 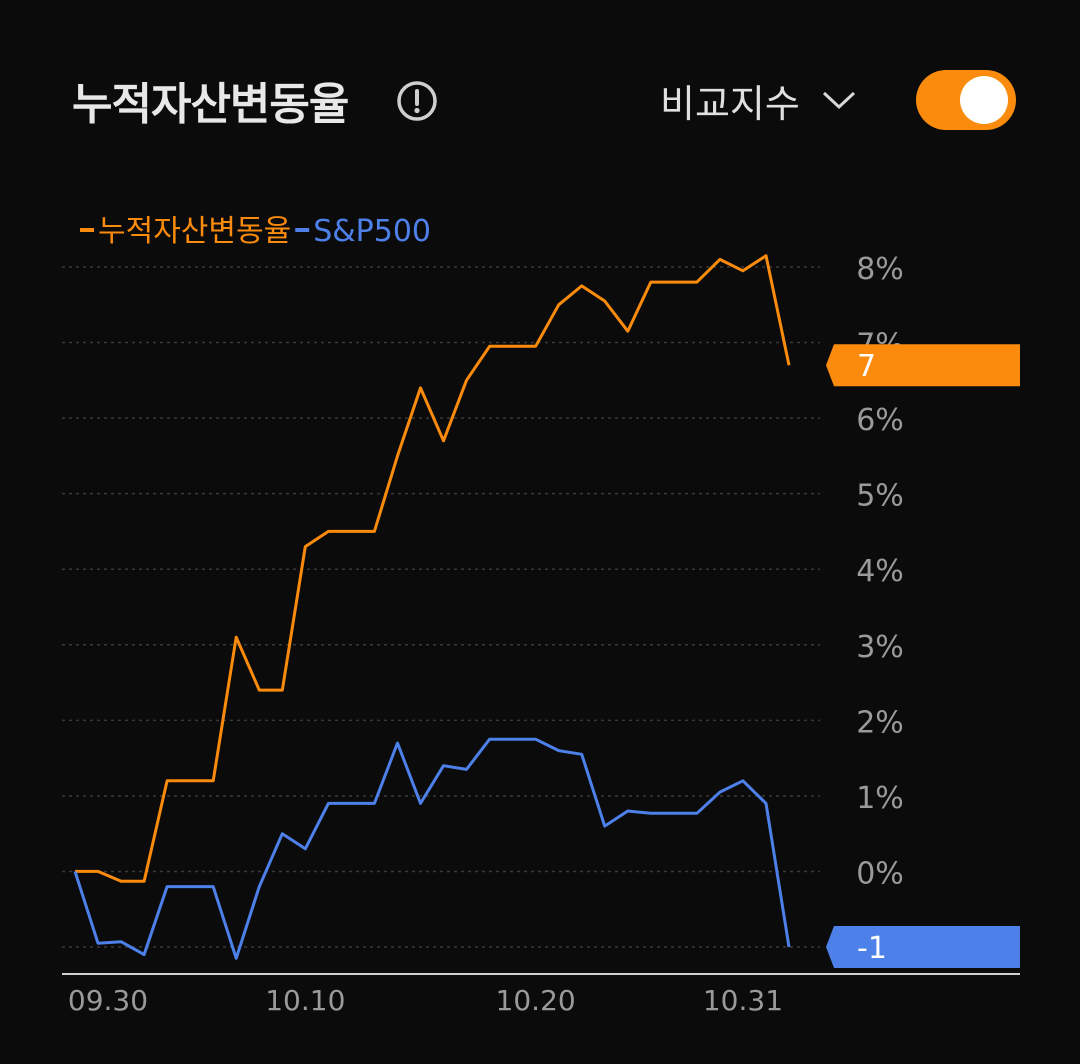 I want to click on y-tick-label: 4%, so click(x=880, y=571).